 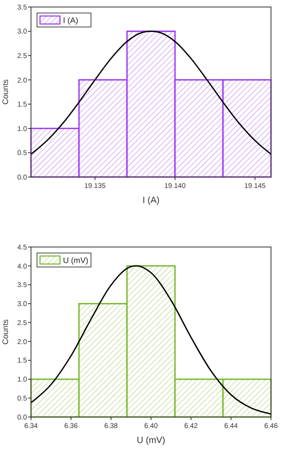 I want to click on x-axis-title: I (A), so click(x=151, y=200).